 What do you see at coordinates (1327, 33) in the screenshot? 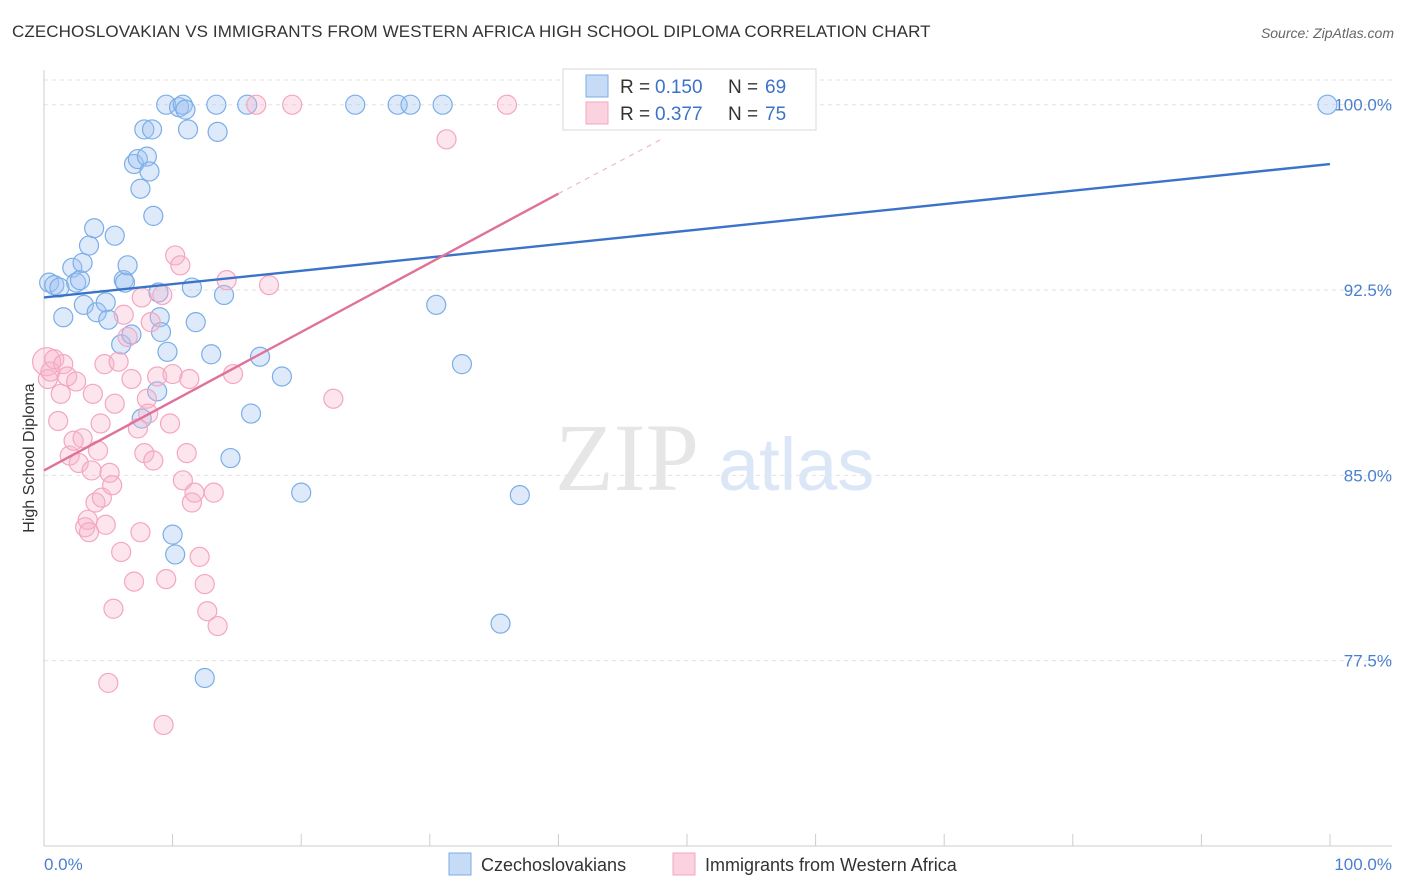
I see `source-label: Source: ZipAtlas.com` at bounding box center [1327, 33].